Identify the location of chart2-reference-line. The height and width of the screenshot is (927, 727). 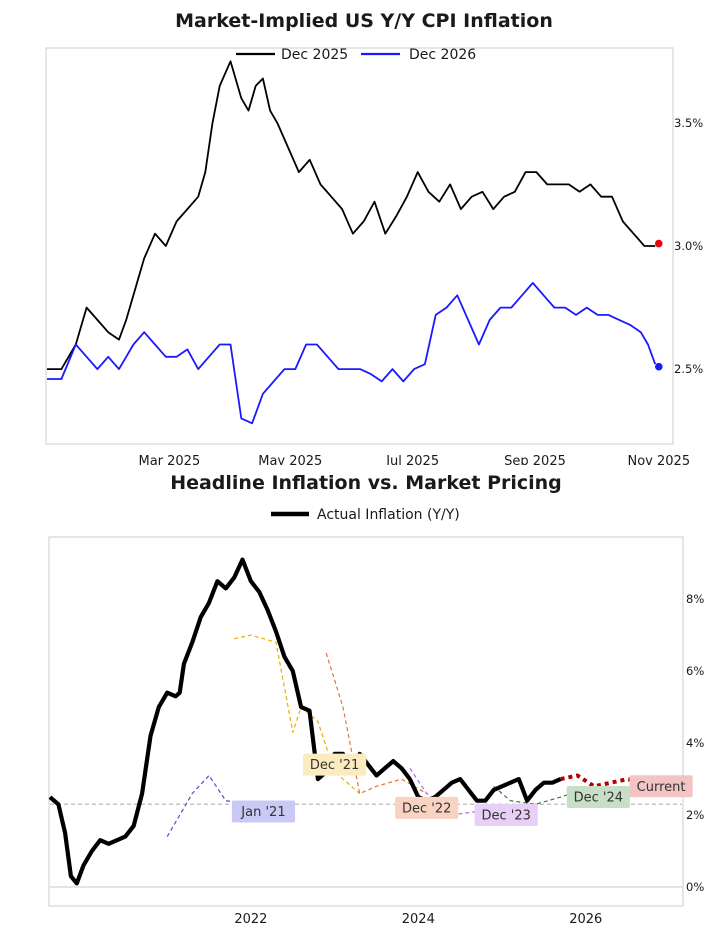
(366, 845).